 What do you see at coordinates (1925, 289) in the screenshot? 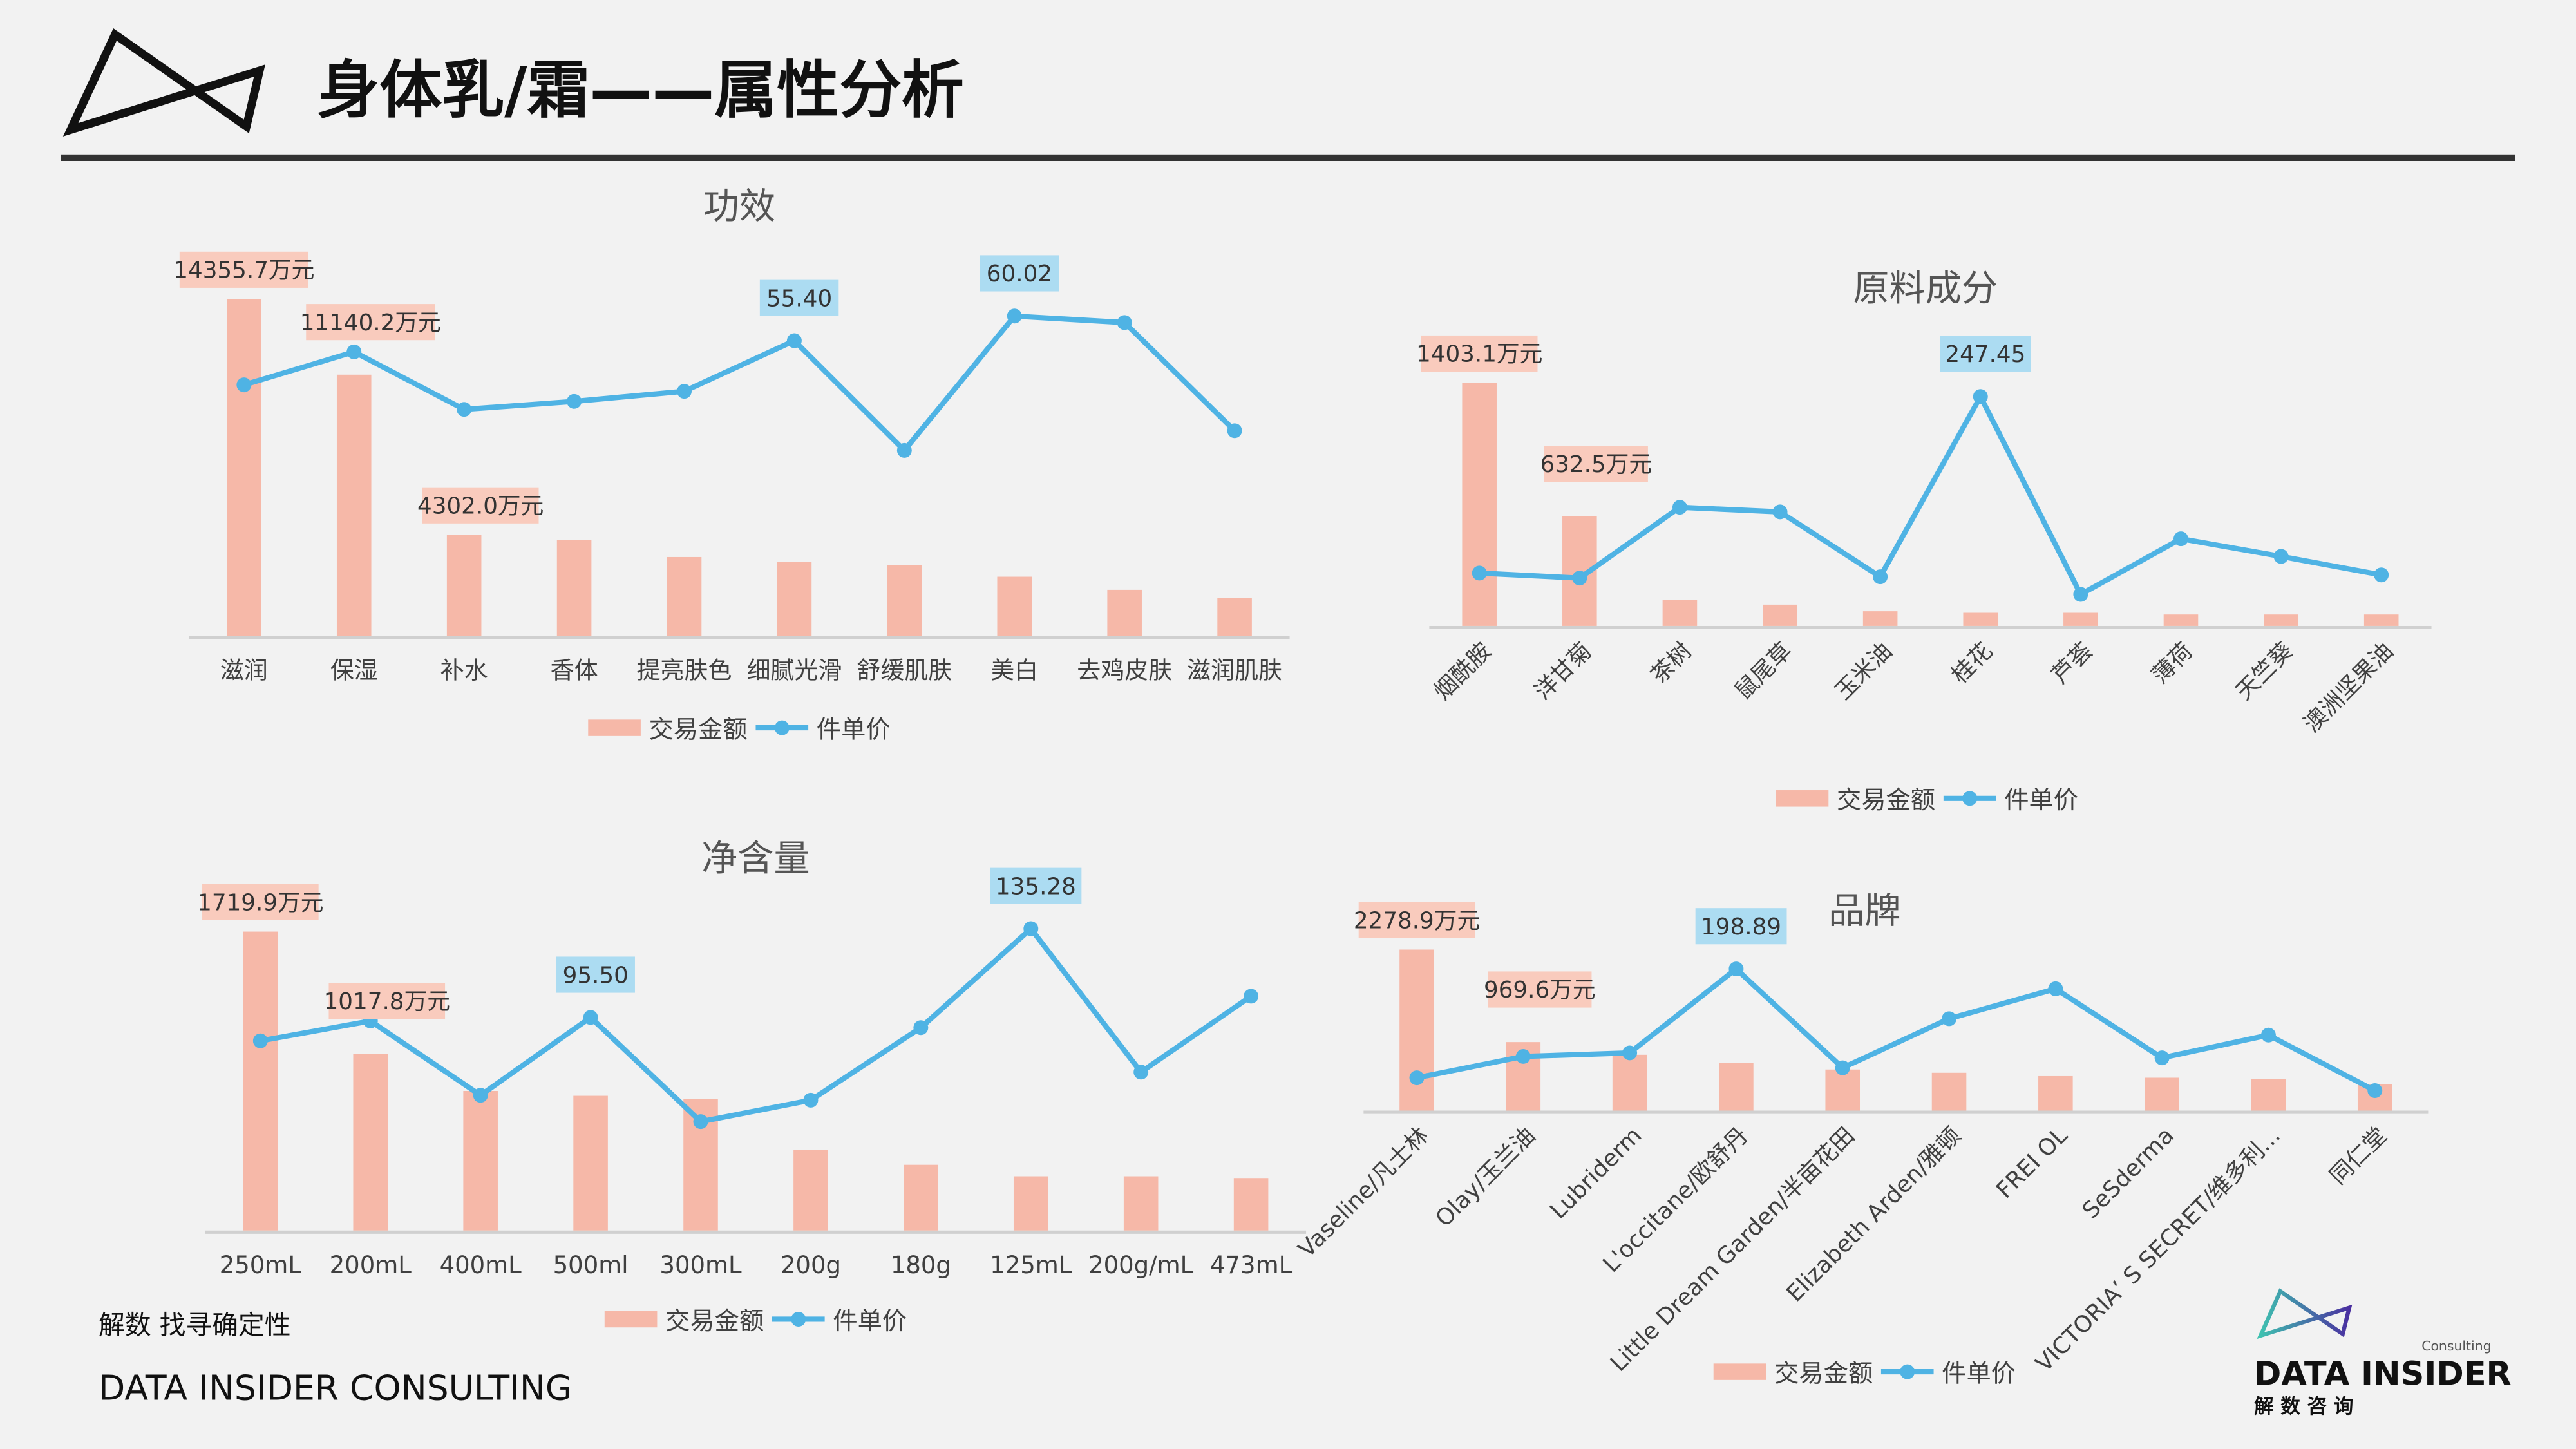
I see `chart-title: 原料成分` at bounding box center [1925, 289].